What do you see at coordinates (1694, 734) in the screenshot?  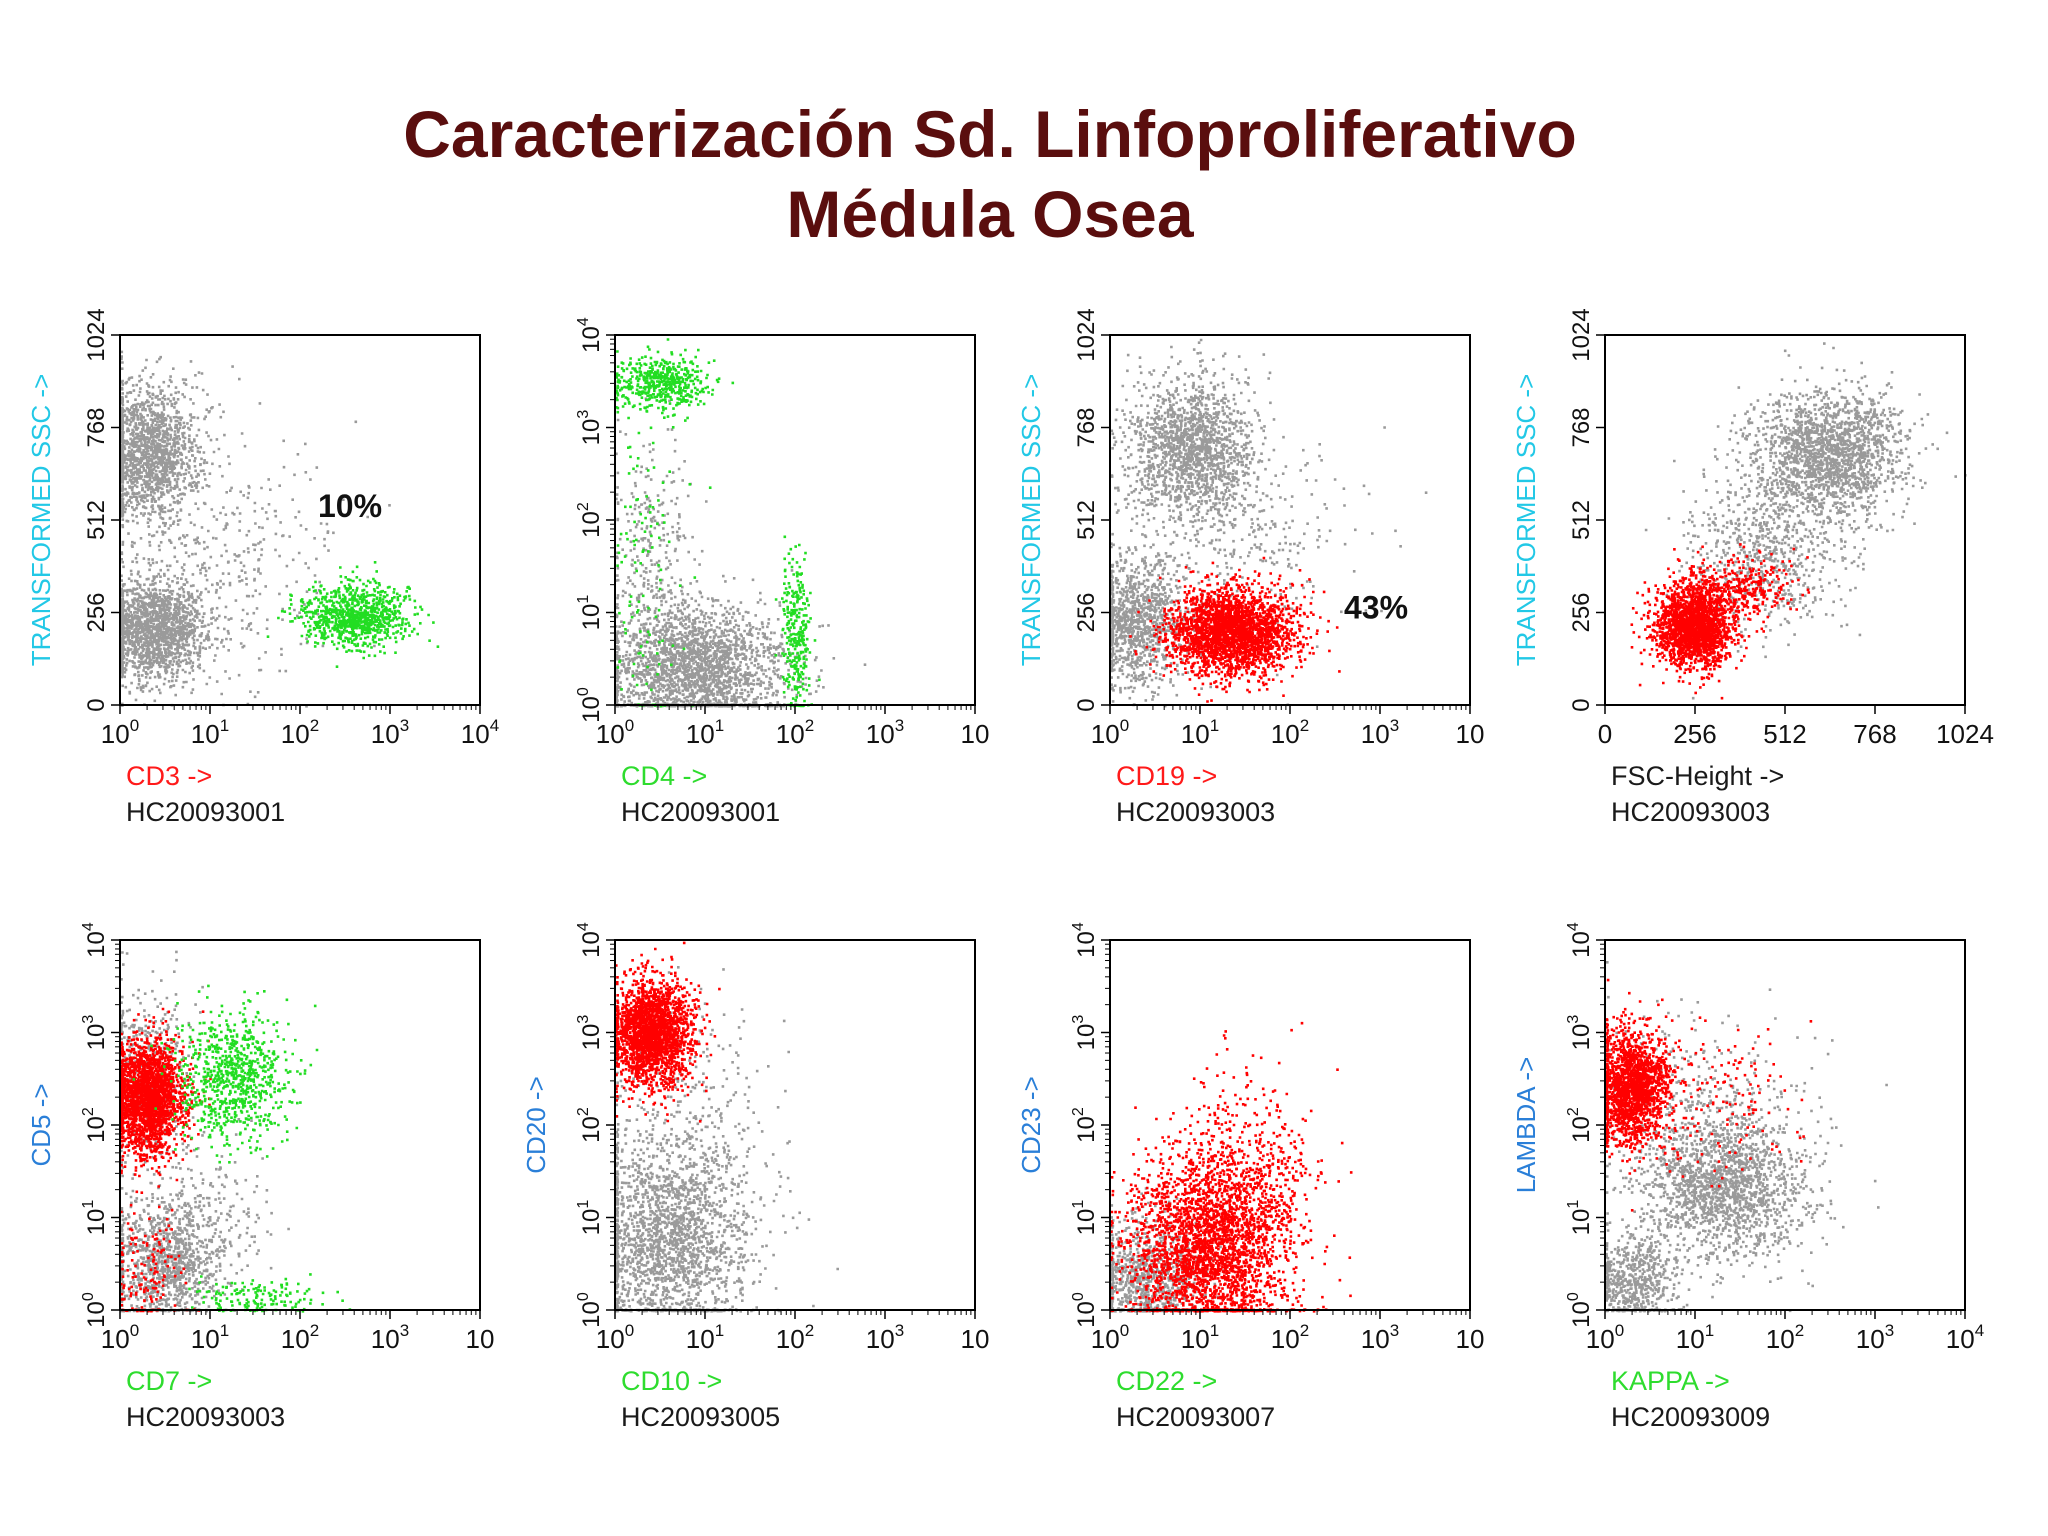 I see `x-tick-label: 256` at bounding box center [1694, 734].